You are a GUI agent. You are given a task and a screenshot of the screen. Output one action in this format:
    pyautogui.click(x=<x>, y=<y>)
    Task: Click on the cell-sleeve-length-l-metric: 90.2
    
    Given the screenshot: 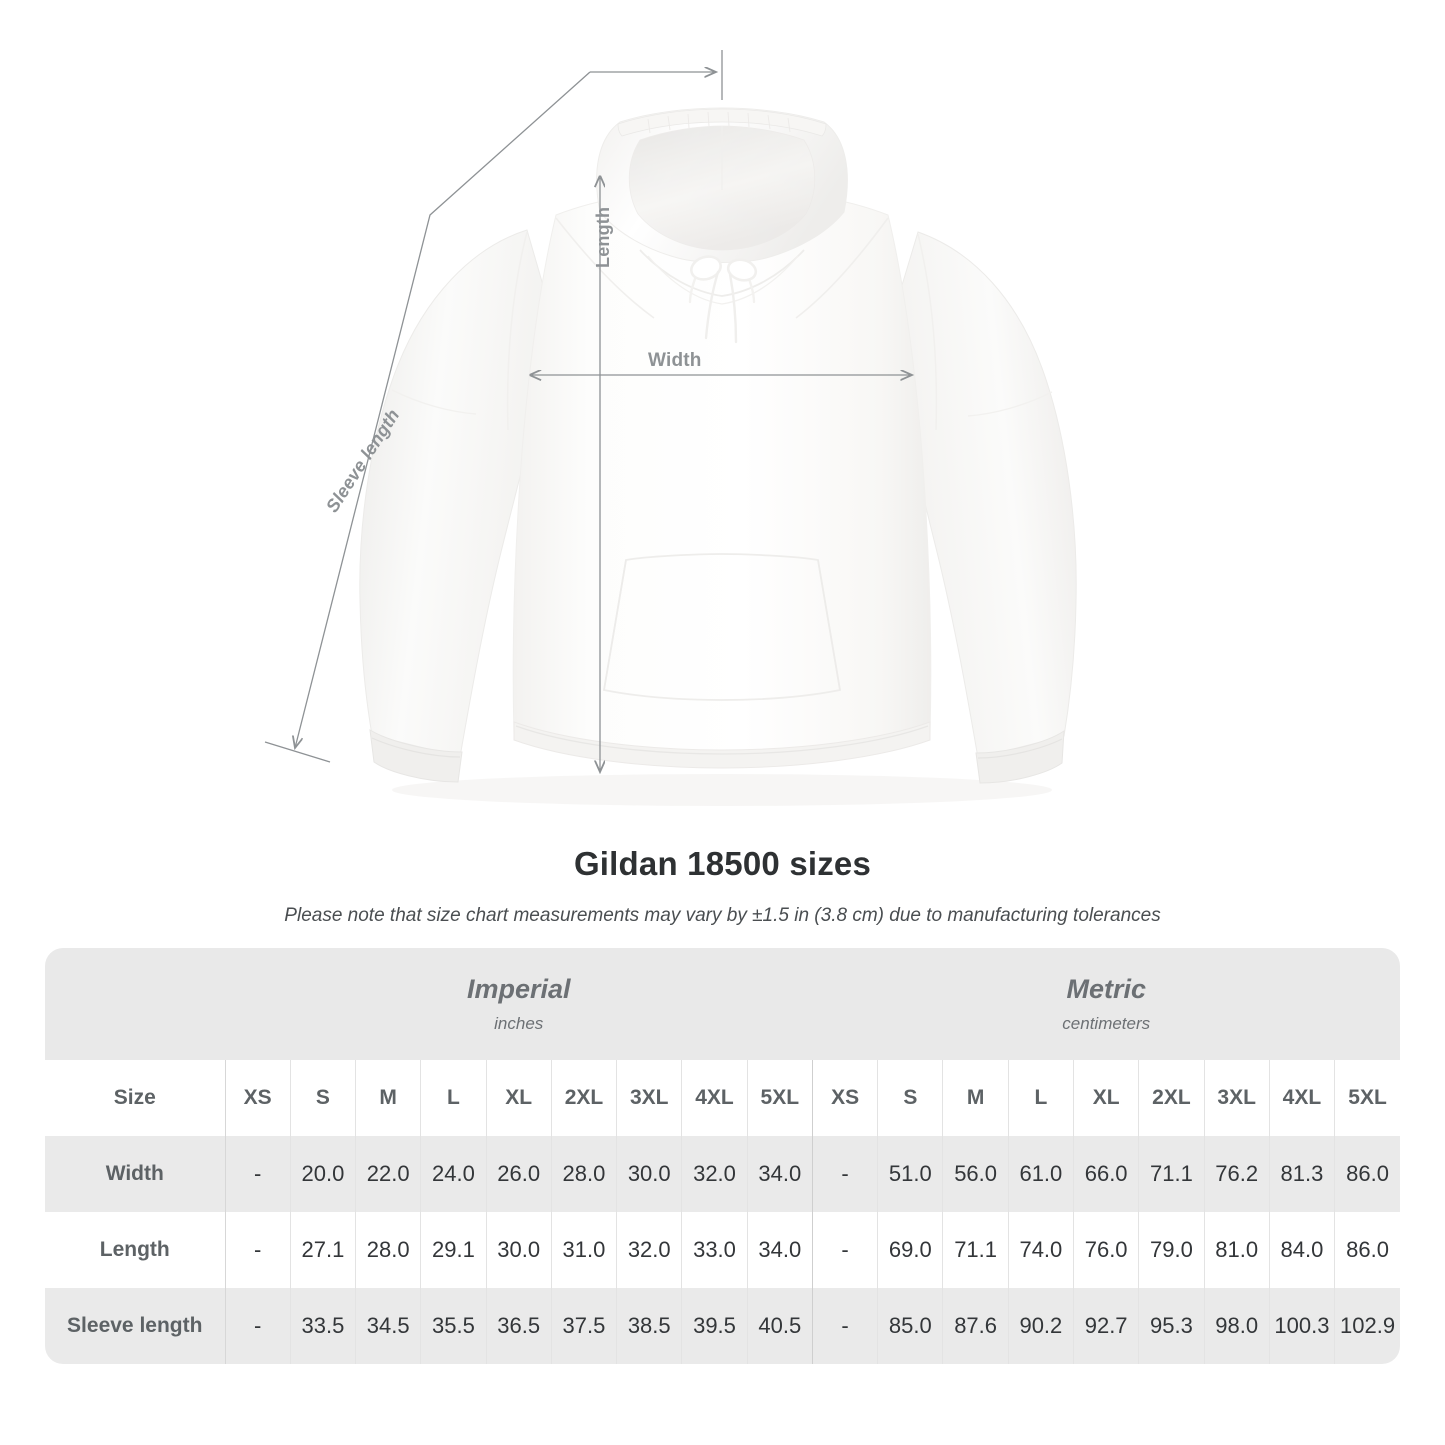 What is the action you would take?
    pyautogui.click(x=1041, y=1326)
    